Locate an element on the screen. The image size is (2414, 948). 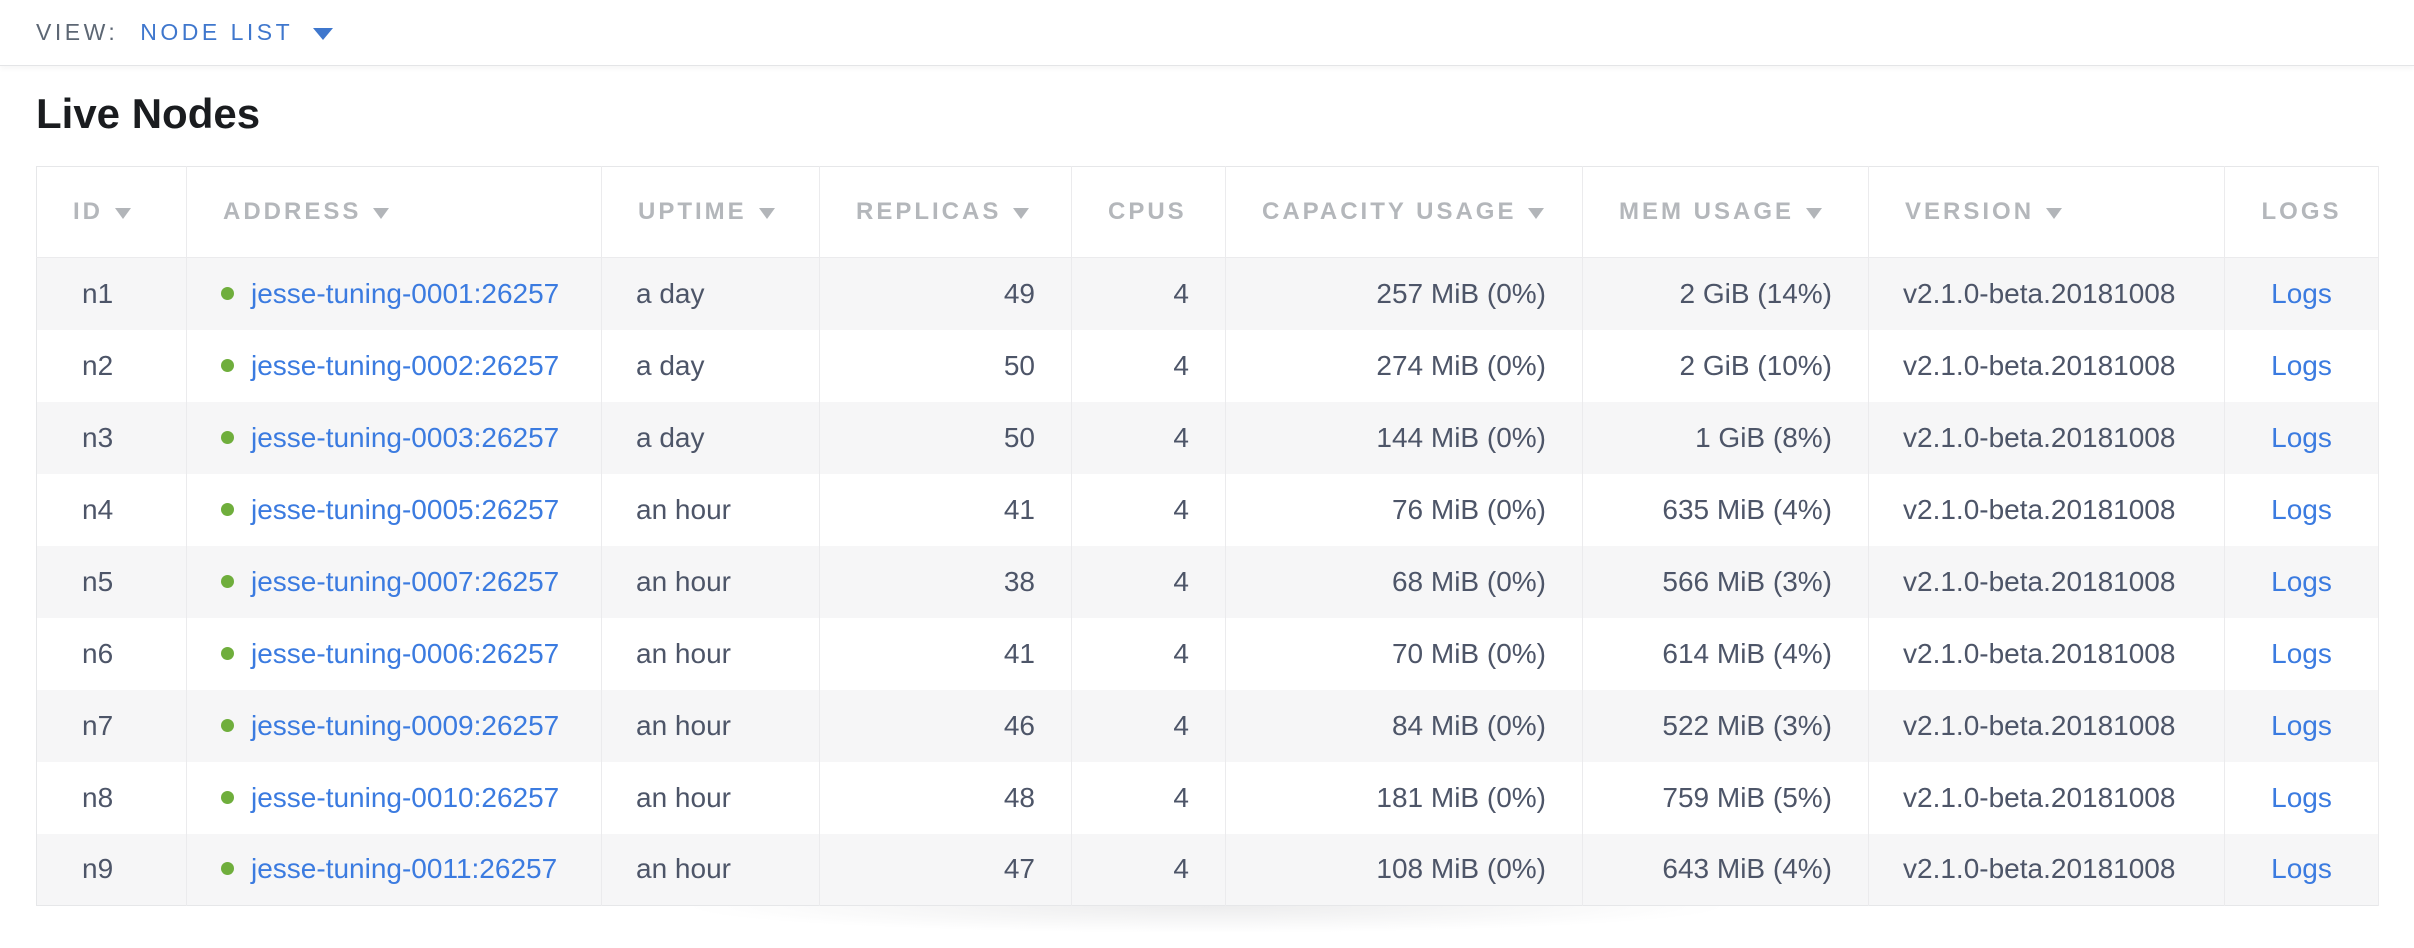
cell-mem: 2 GiB (10%) is located at coordinates (1725, 365).